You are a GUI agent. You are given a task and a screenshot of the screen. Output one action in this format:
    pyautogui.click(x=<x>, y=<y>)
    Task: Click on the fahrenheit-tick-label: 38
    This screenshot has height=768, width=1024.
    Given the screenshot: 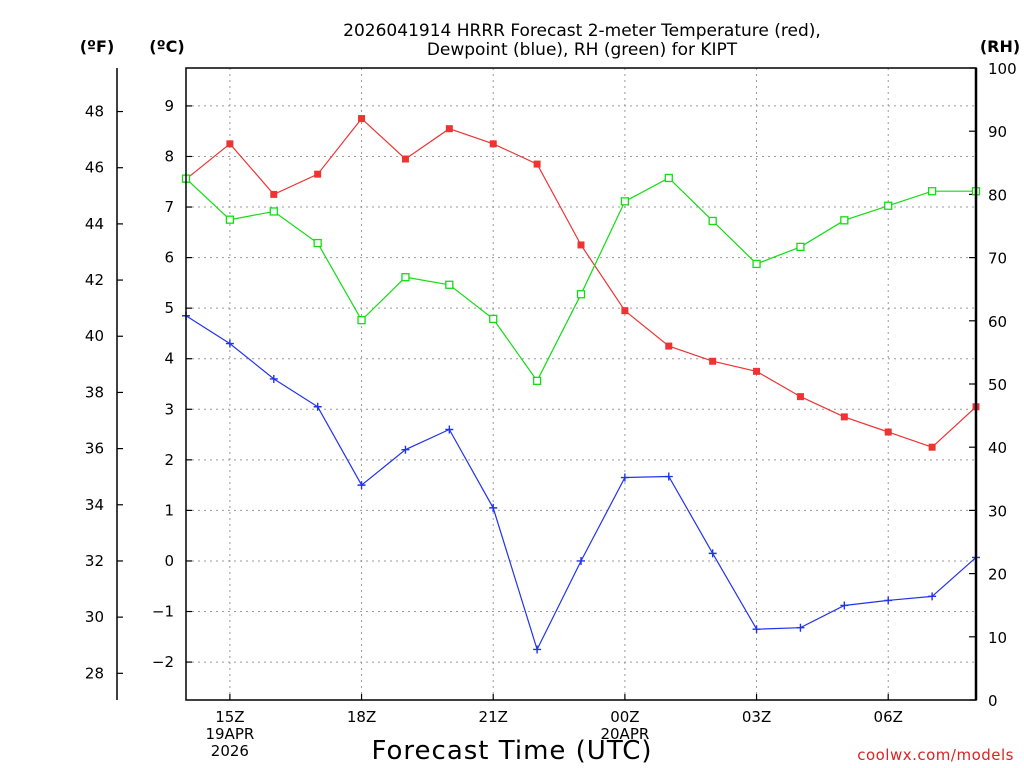 What is the action you would take?
    pyautogui.click(x=94, y=392)
    